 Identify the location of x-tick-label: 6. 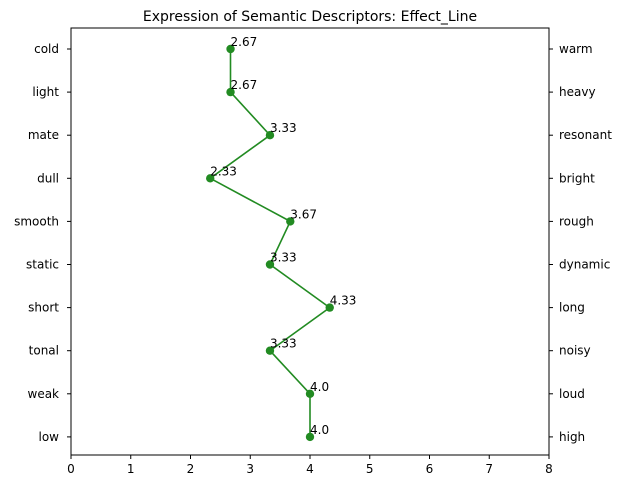
(430, 469).